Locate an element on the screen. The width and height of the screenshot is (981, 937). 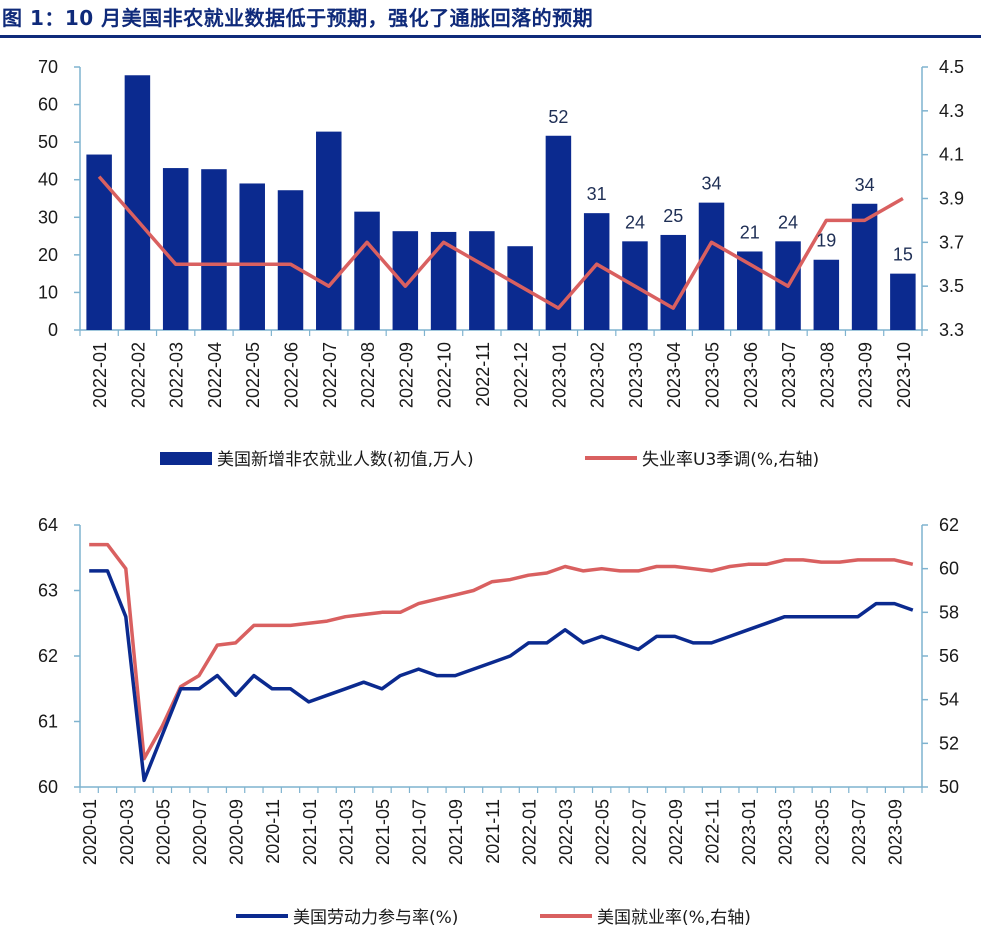
right-y-tick-label: 4.3 is located at coordinates (951, 111).